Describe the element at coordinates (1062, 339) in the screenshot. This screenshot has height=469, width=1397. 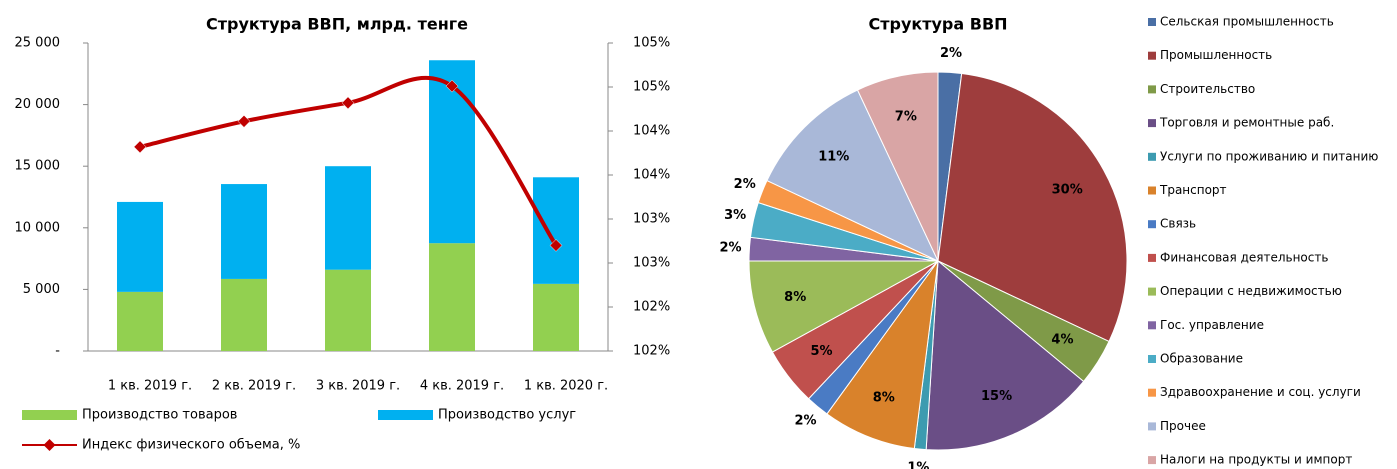
I see `data-label: 4%` at that location.